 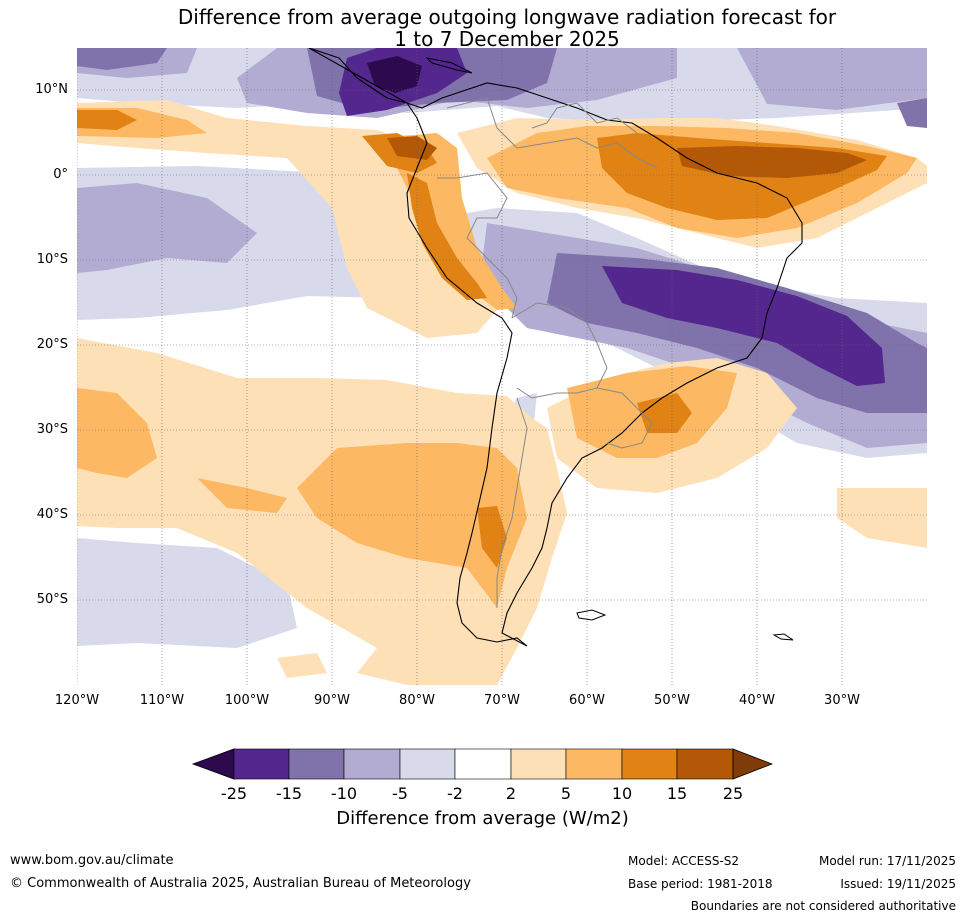 I want to click on colorbar-tick-label: 25, so click(x=733, y=793).